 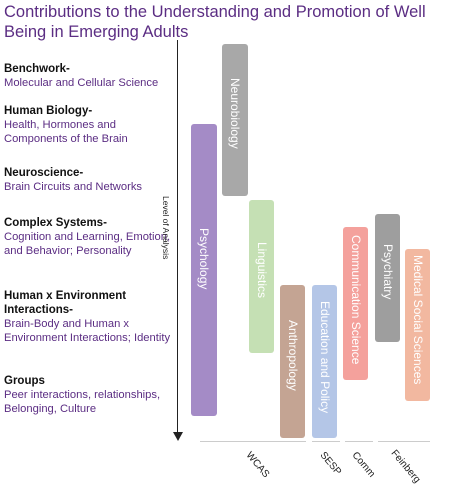 I want to click on bar-label: Anthropology, so click(x=292, y=355).